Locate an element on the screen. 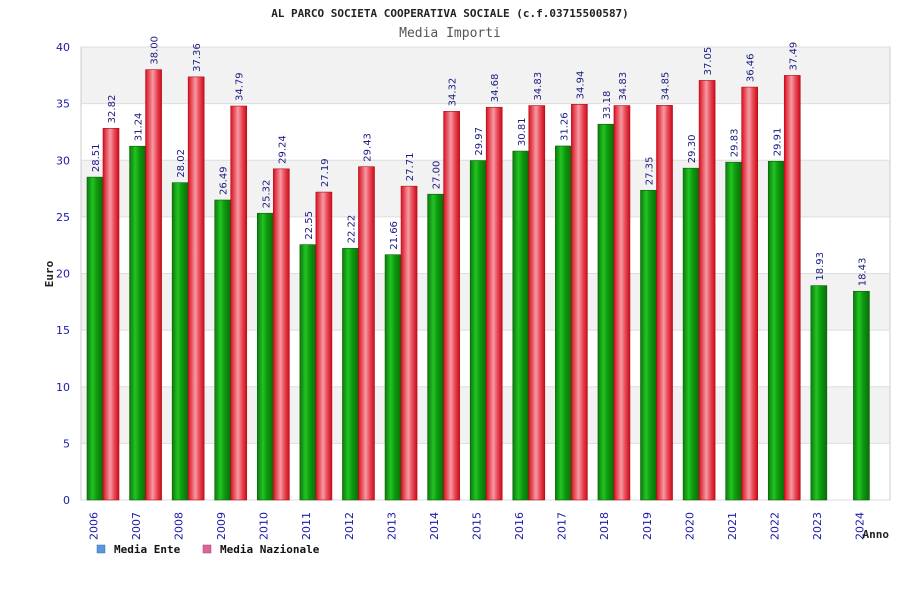  bar-media-ente-2013 is located at coordinates (393, 377).